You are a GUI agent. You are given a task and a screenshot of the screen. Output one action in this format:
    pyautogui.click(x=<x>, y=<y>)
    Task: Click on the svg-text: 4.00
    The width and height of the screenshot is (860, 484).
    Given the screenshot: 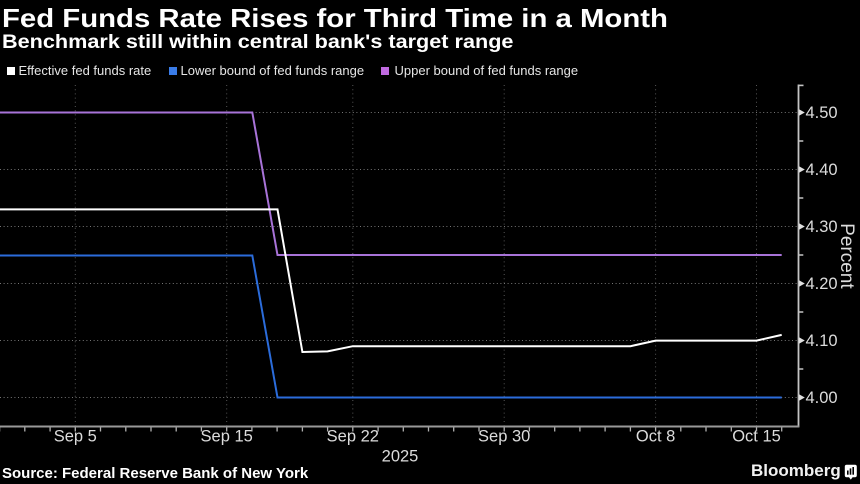 What is the action you would take?
    pyautogui.click(x=822, y=398)
    